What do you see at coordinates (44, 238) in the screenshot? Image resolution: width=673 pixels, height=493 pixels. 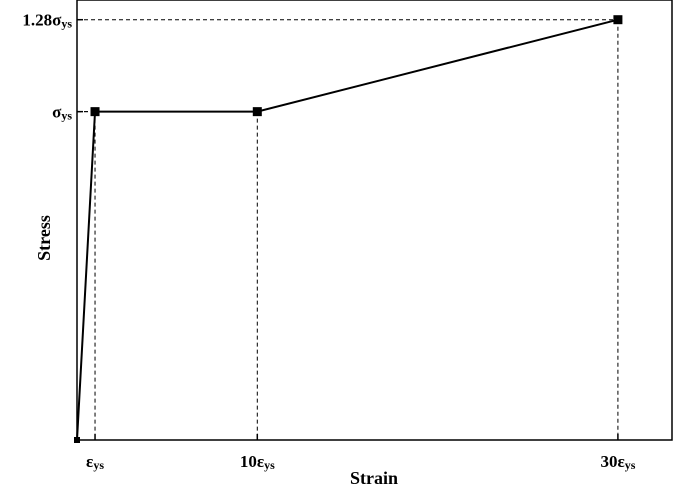 I see `y-axis-title: Stress` at bounding box center [44, 238].